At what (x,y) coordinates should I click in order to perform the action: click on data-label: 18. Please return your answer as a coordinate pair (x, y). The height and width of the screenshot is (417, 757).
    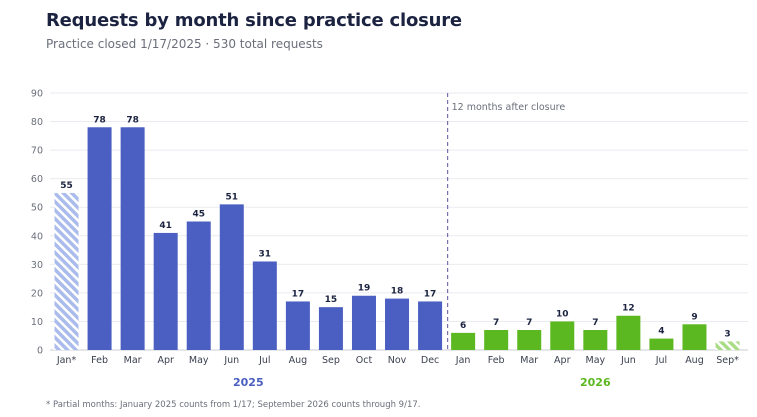
    Looking at the image, I should click on (397, 292).